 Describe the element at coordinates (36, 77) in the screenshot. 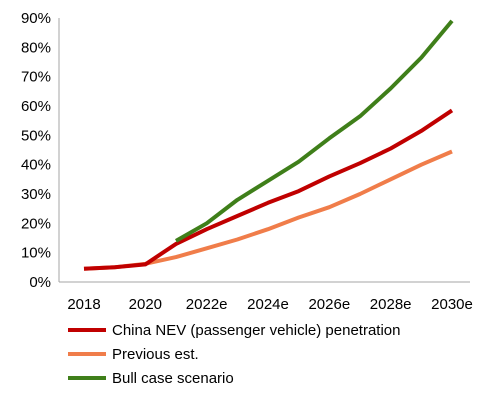

I see `y-tick-label: 70%` at that location.